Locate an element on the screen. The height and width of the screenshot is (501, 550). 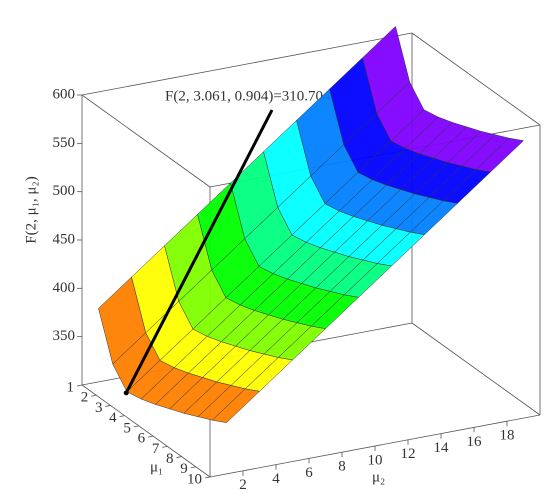
surface-patch is located at coordinates (236, 405).